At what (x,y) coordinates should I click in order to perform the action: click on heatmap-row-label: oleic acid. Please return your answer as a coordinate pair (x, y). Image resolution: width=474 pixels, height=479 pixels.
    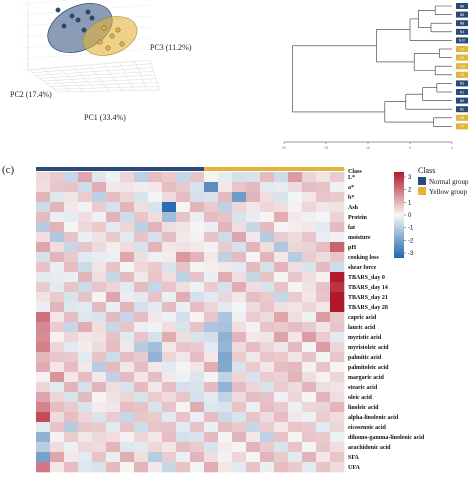
    Looking at the image, I should click on (360, 398).